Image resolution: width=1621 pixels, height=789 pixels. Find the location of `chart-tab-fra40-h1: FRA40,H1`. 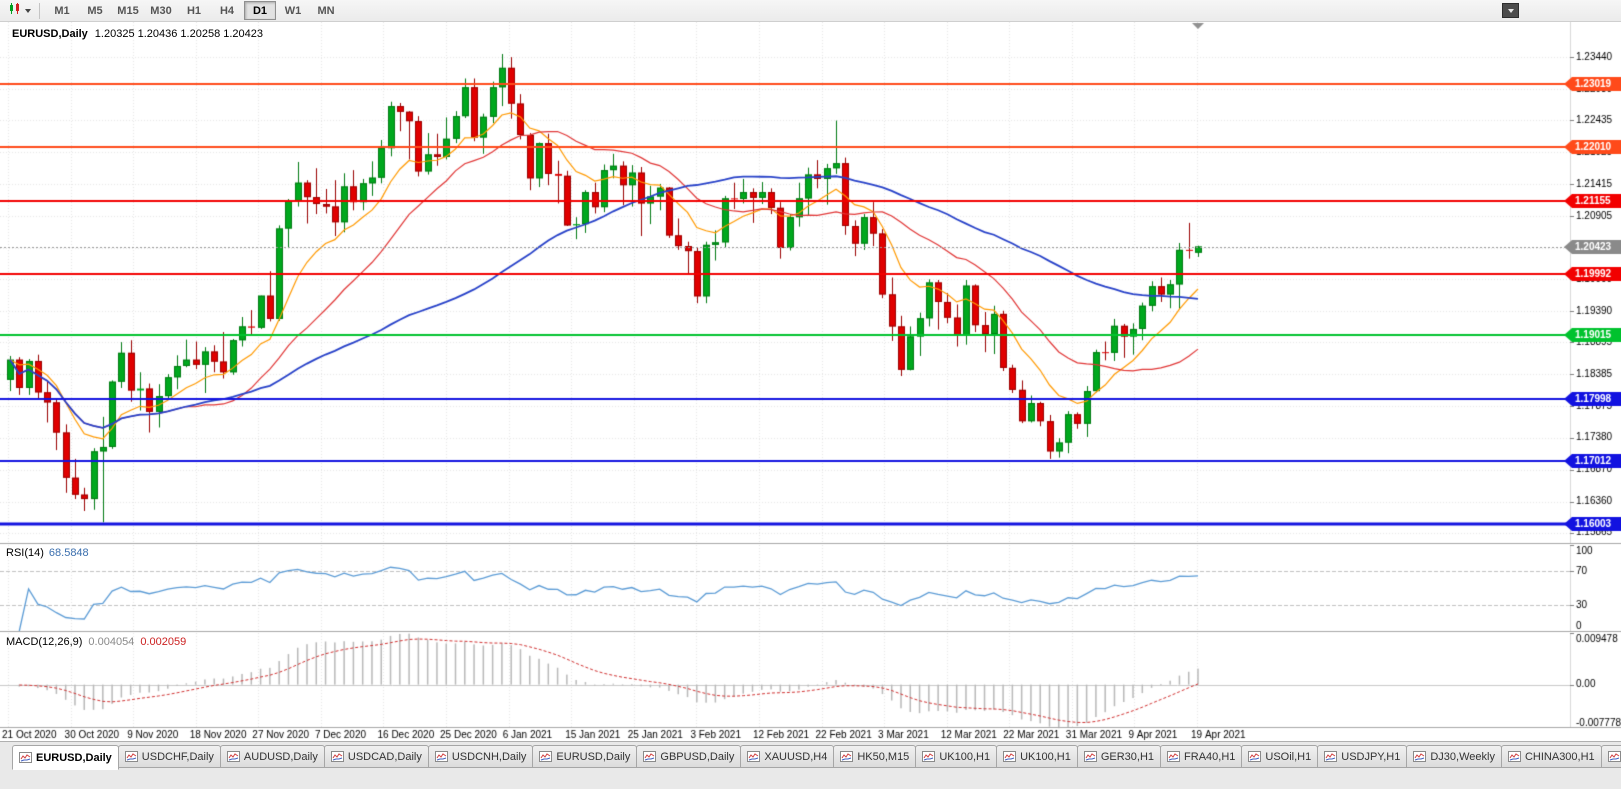

chart-tab-fra40-h1: FRA40,H1 is located at coordinates (1201, 756).